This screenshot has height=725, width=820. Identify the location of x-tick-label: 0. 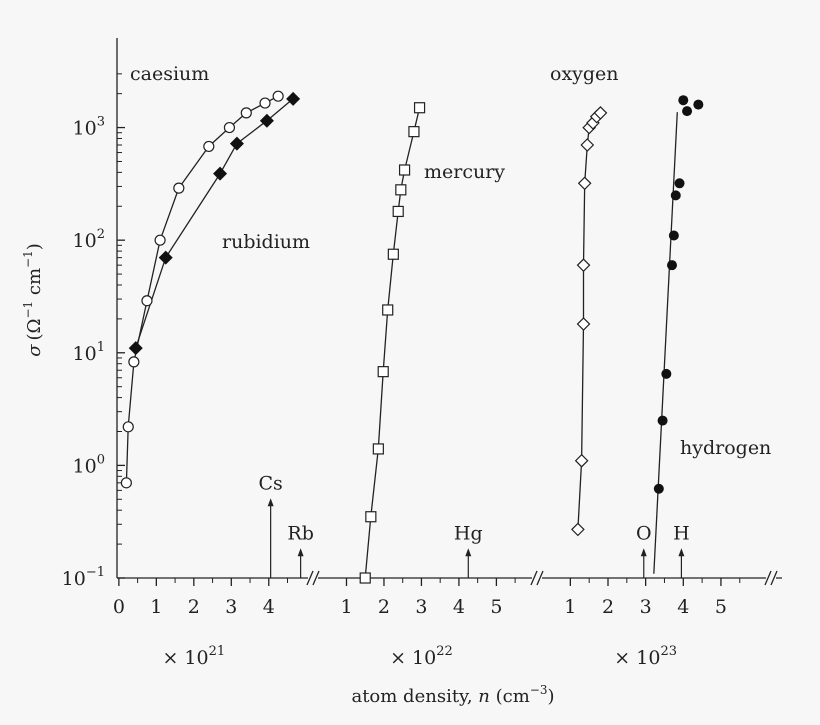
(119, 607).